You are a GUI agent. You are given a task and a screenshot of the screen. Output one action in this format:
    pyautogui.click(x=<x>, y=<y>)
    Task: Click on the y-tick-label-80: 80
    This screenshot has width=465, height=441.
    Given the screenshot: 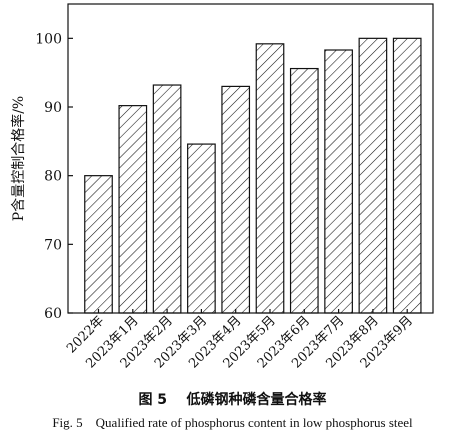 What is the action you would take?
    pyautogui.click(x=53, y=177)
    